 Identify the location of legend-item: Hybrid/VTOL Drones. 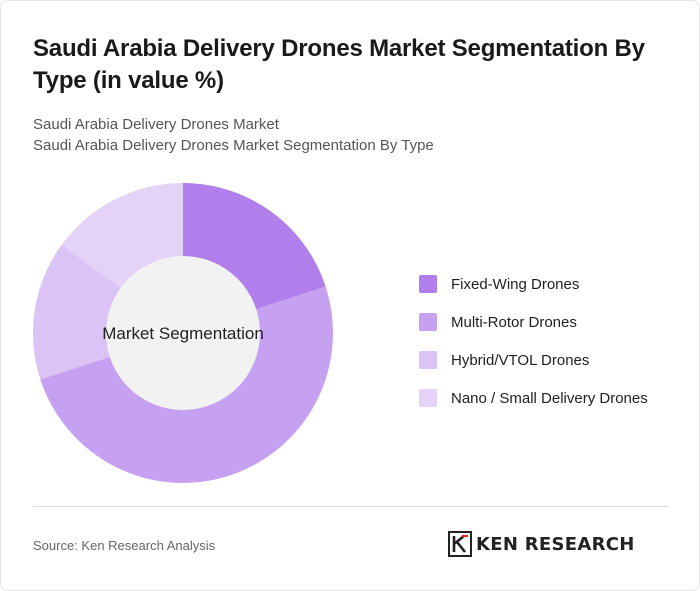
(554, 360).